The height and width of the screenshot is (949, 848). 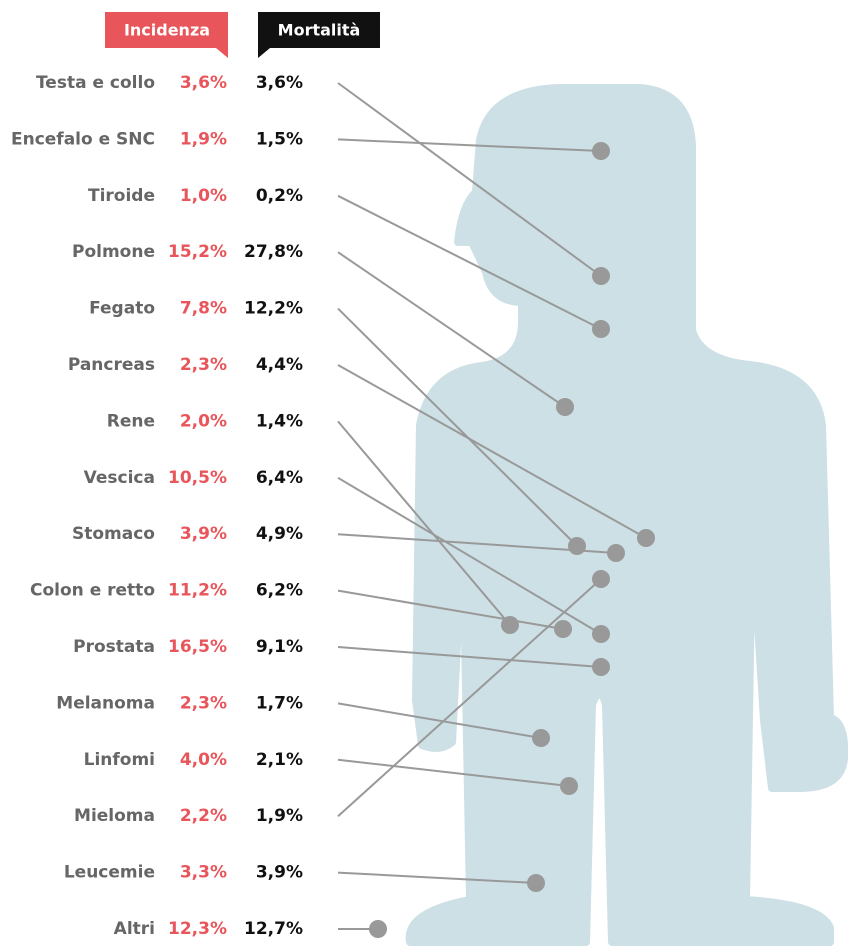 What do you see at coordinates (203, 534) in the screenshot?
I see `incidence-value: 3,9%` at bounding box center [203, 534].